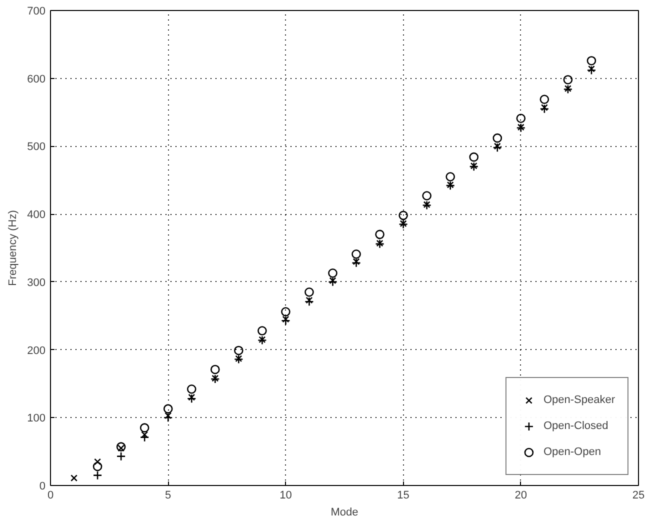  I want to click on x-tick-label: 25, so click(638, 496).